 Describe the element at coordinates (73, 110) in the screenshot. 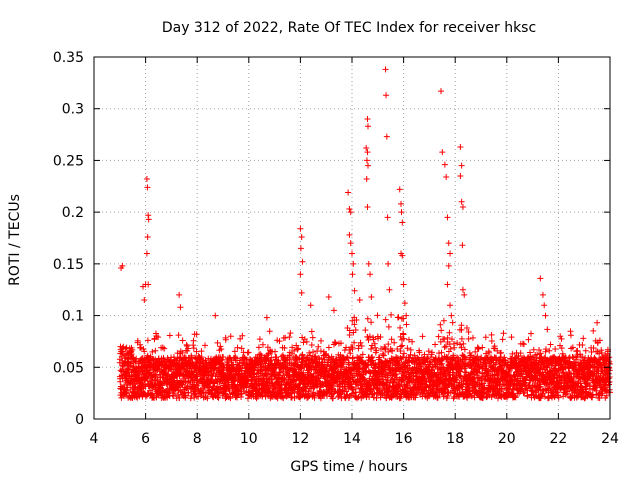

I see `y-tick-label: 0.3` at that location.